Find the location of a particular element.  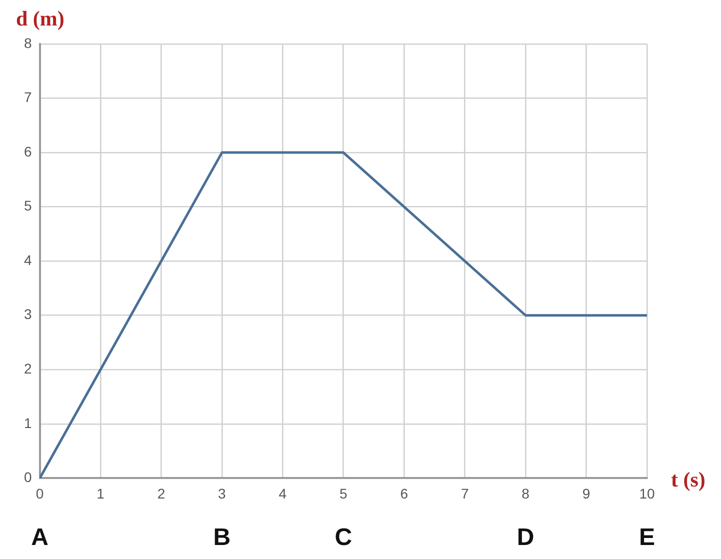

x-tick-label: 8 is located at coordinates (526, 493).